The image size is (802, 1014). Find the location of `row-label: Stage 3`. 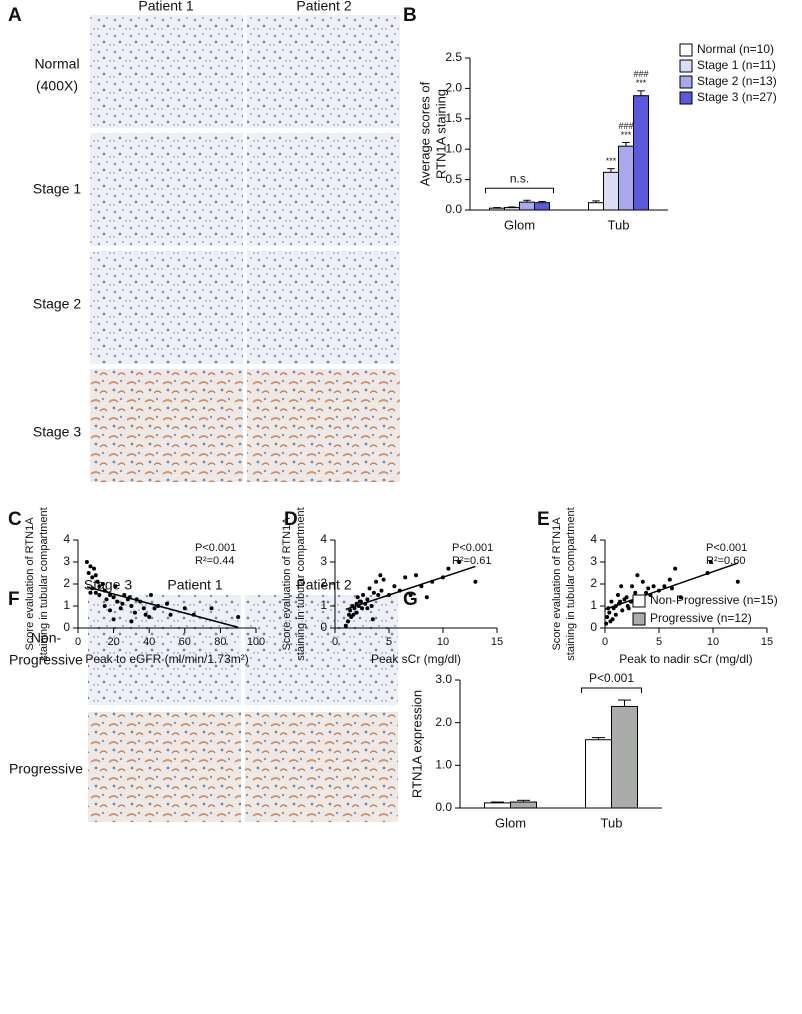

row-label: Stage 3 is located at coordinates (57, 432).